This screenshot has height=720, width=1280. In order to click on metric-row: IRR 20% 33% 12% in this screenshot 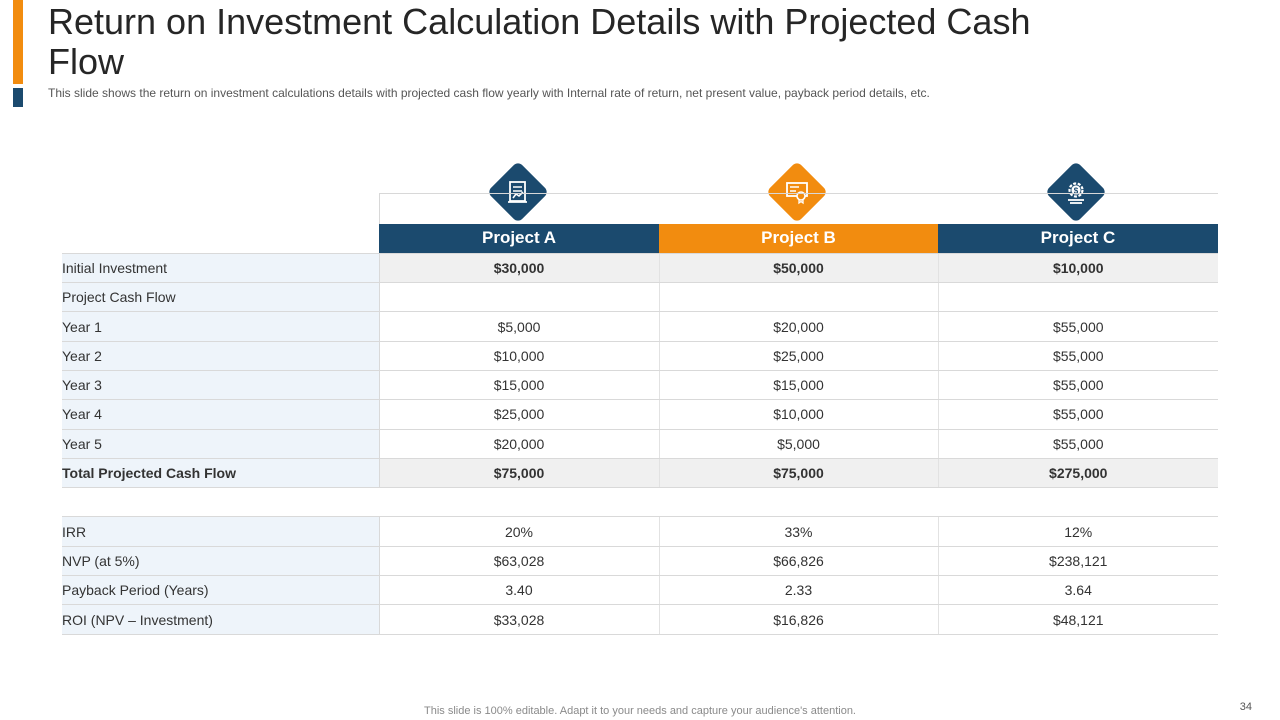, I will do `click(640, 531)`.